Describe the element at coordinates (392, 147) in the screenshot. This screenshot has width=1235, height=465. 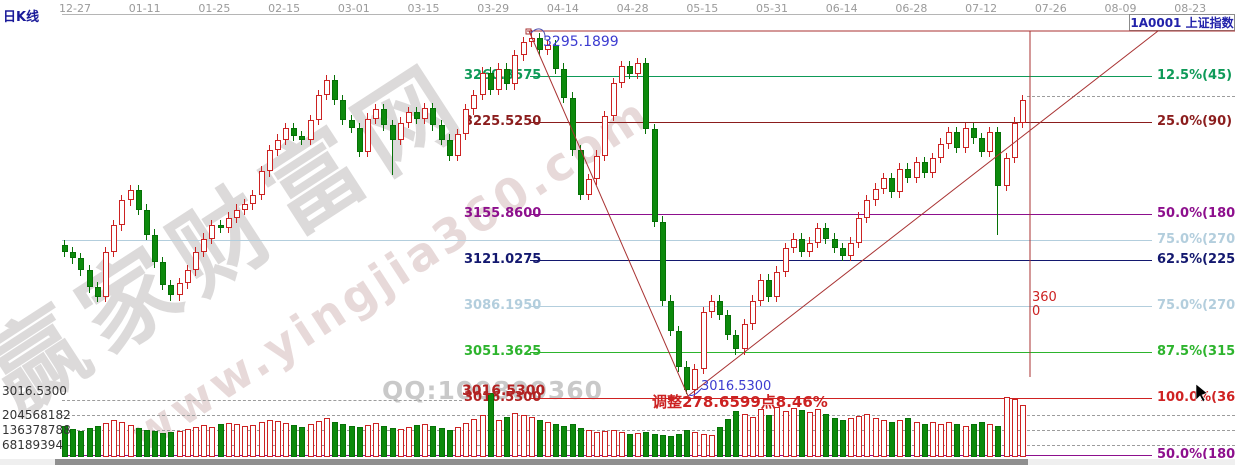
I see `candle-wick` at that location.